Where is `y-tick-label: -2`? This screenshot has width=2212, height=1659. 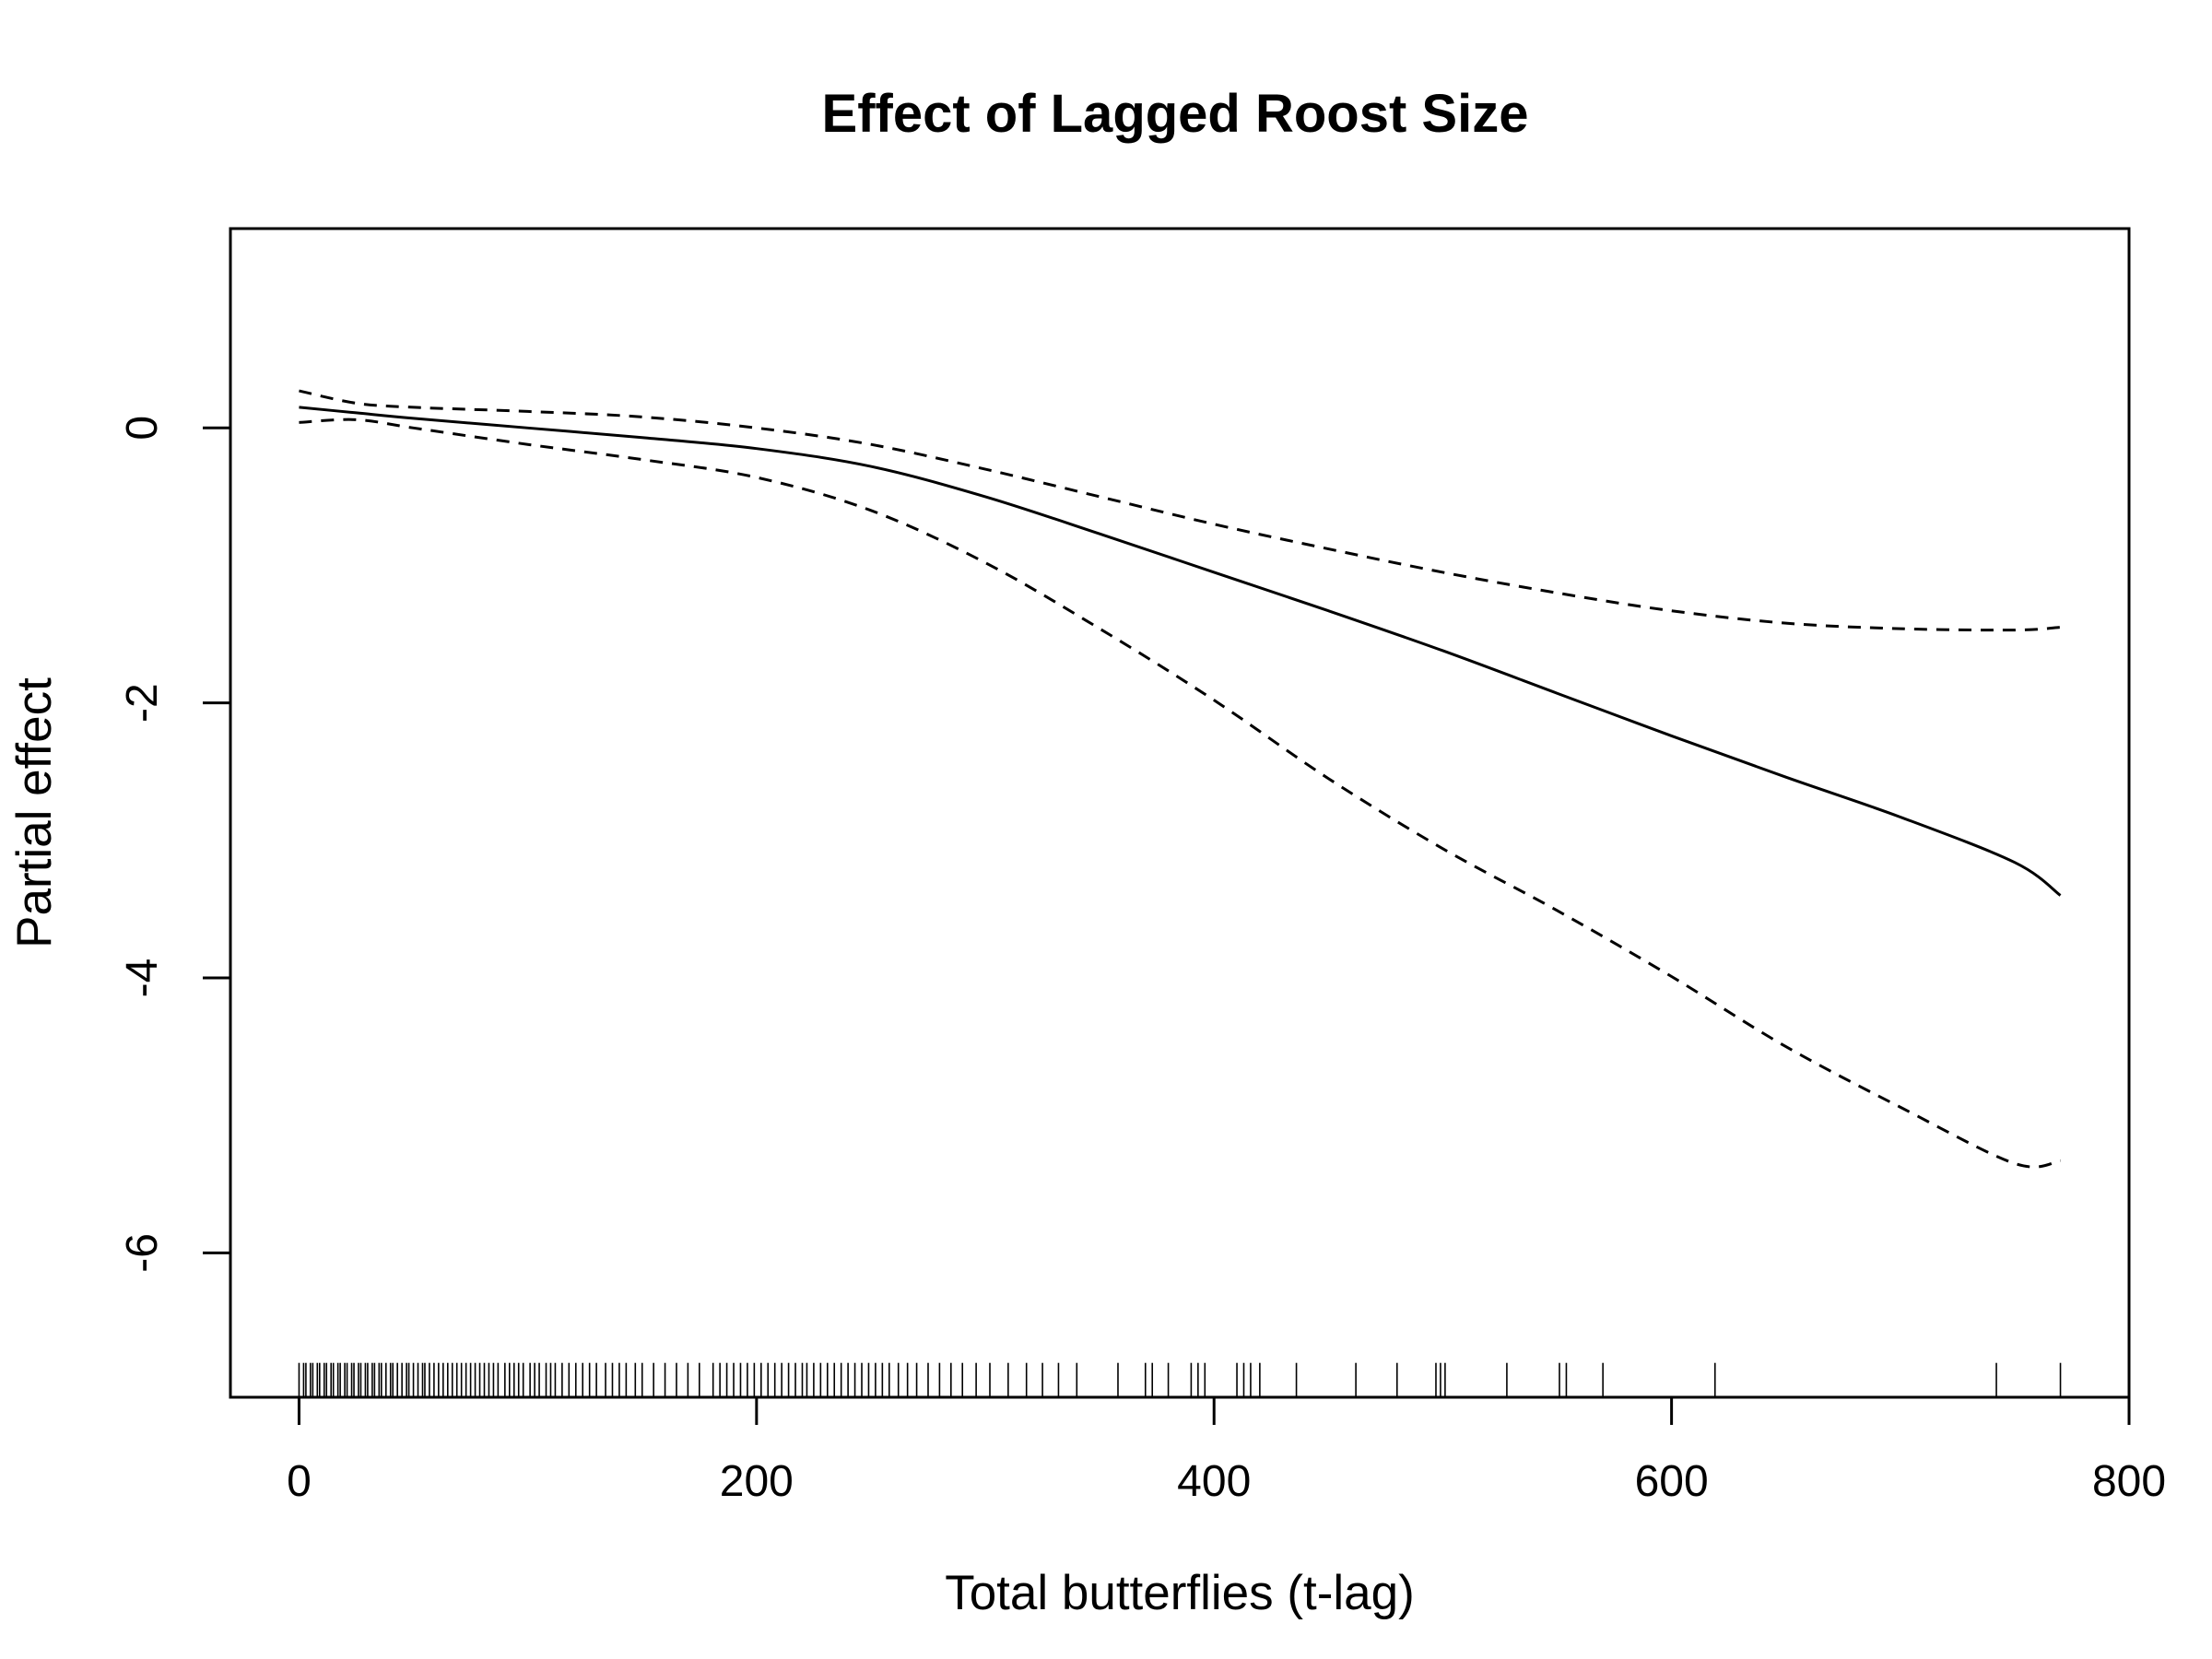
y-tick-label: -2 is located at coordinates (142, 703).